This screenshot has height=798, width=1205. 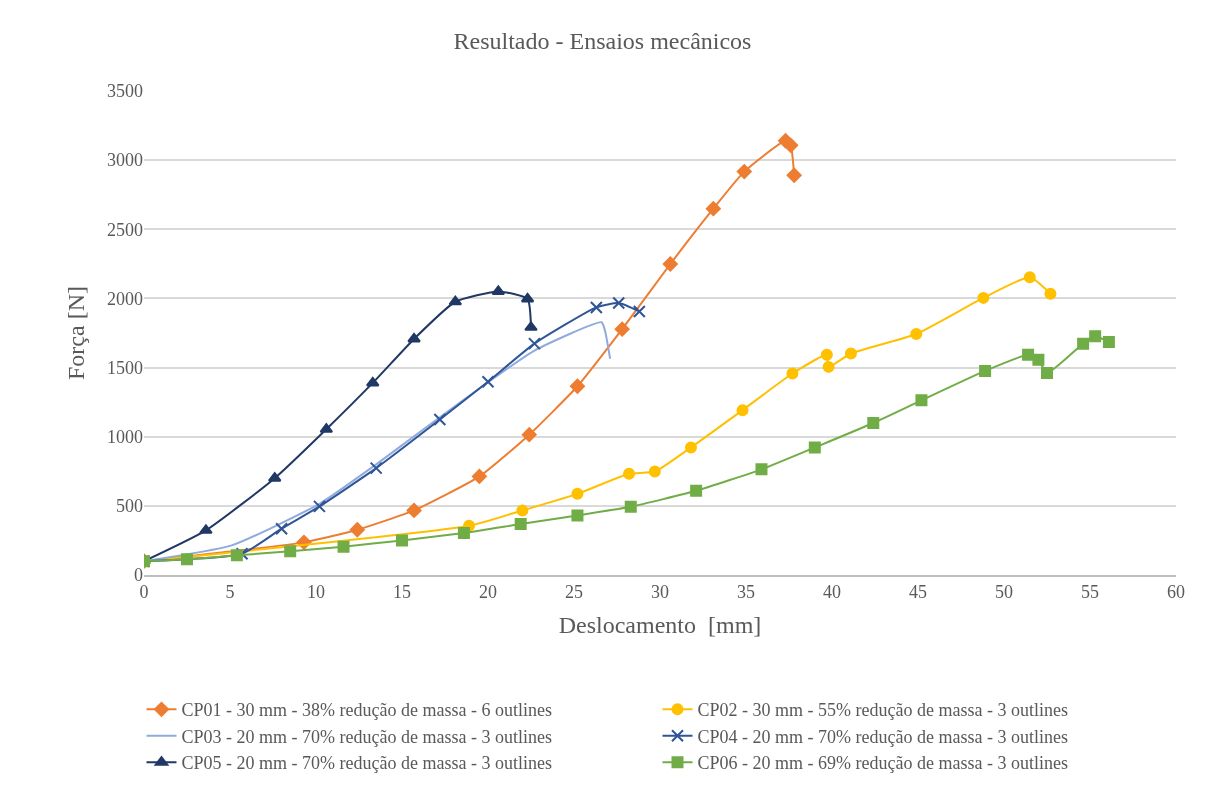 What do you see at coordinates (125, 437) in the screenshot?
I see `y-tick-label: 1000` at bounding box center [125, 437].